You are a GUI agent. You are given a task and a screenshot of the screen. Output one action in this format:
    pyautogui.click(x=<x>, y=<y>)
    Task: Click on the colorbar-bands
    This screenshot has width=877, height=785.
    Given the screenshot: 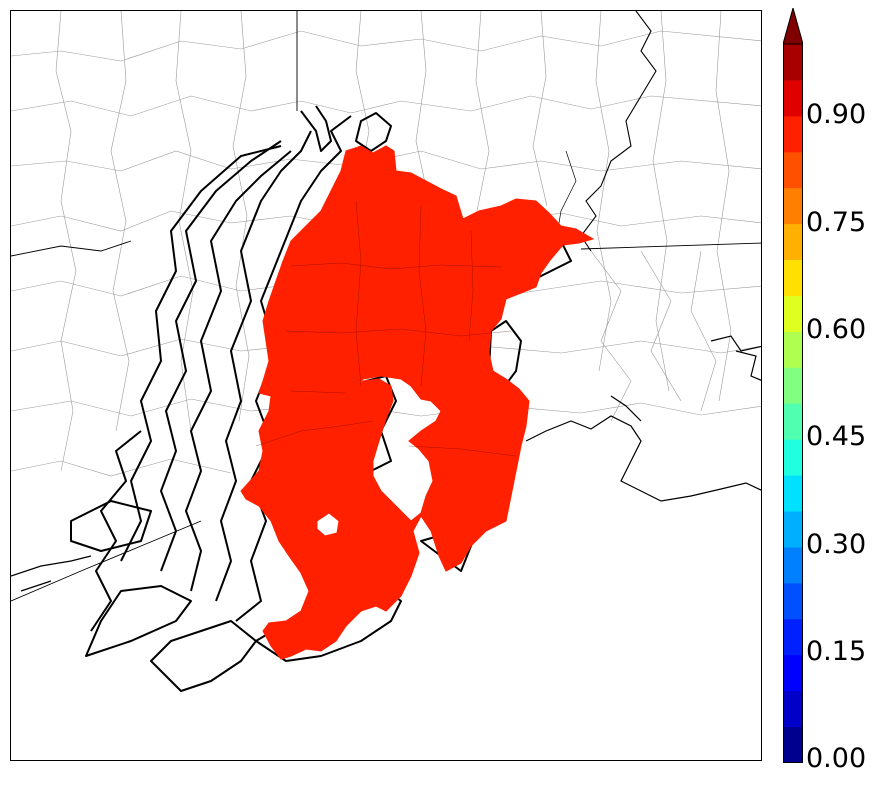 What is the action you would take?
    pyautogui.click(x=793, y=403)
    